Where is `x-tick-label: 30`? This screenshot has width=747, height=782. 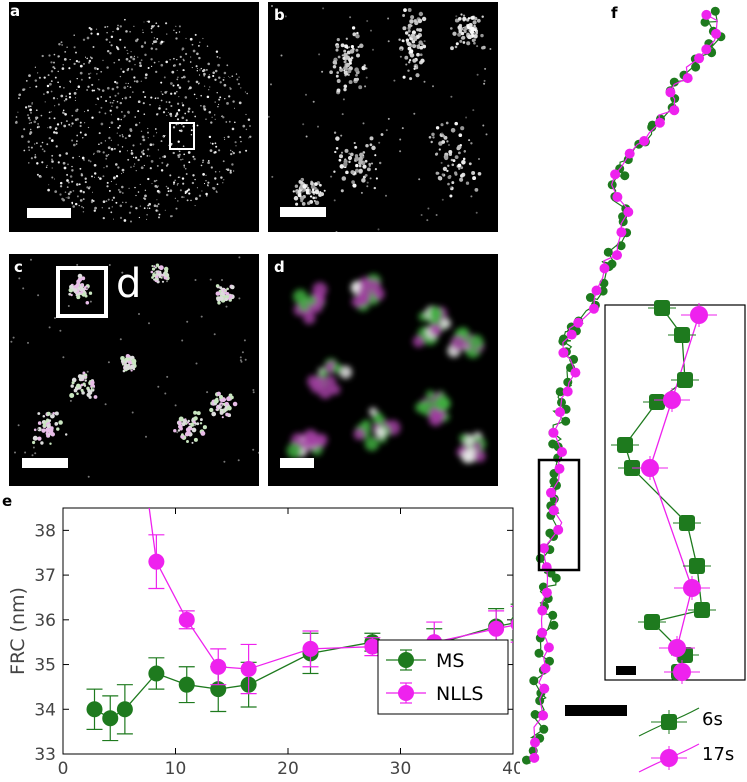
x-tick-label: 30 is located at coordinates (401, 769).